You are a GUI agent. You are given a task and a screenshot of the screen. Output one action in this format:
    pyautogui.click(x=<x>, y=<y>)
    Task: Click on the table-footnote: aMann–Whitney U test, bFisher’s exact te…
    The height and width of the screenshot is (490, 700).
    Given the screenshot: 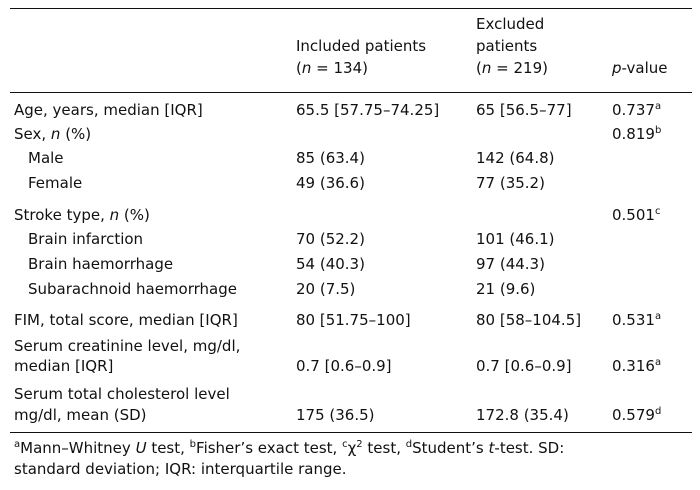 What is the action you would take?
    pyautogui.click(x=354, y=459)
    